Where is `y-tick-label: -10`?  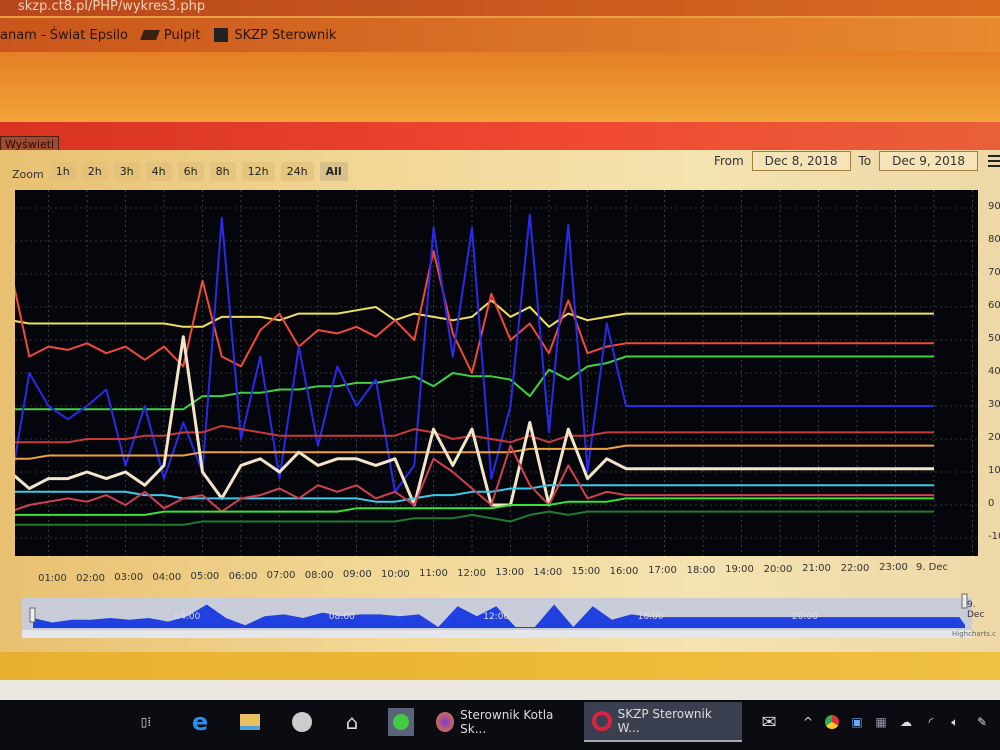 y-tick-label: -10 is located at coordinates (994, 536).